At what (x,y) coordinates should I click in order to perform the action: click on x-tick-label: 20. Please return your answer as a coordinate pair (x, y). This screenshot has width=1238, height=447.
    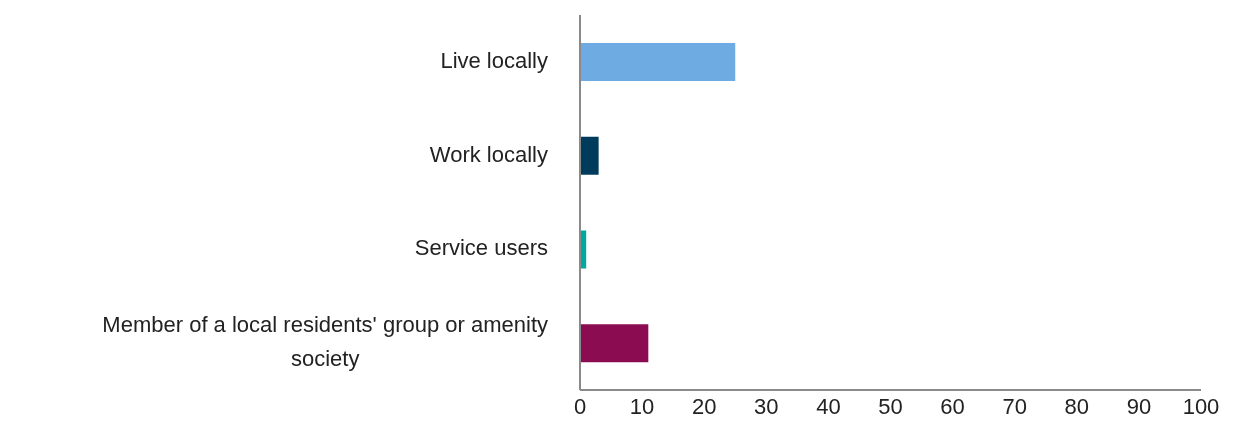
    Looking at the image, I should click on (704, 406).